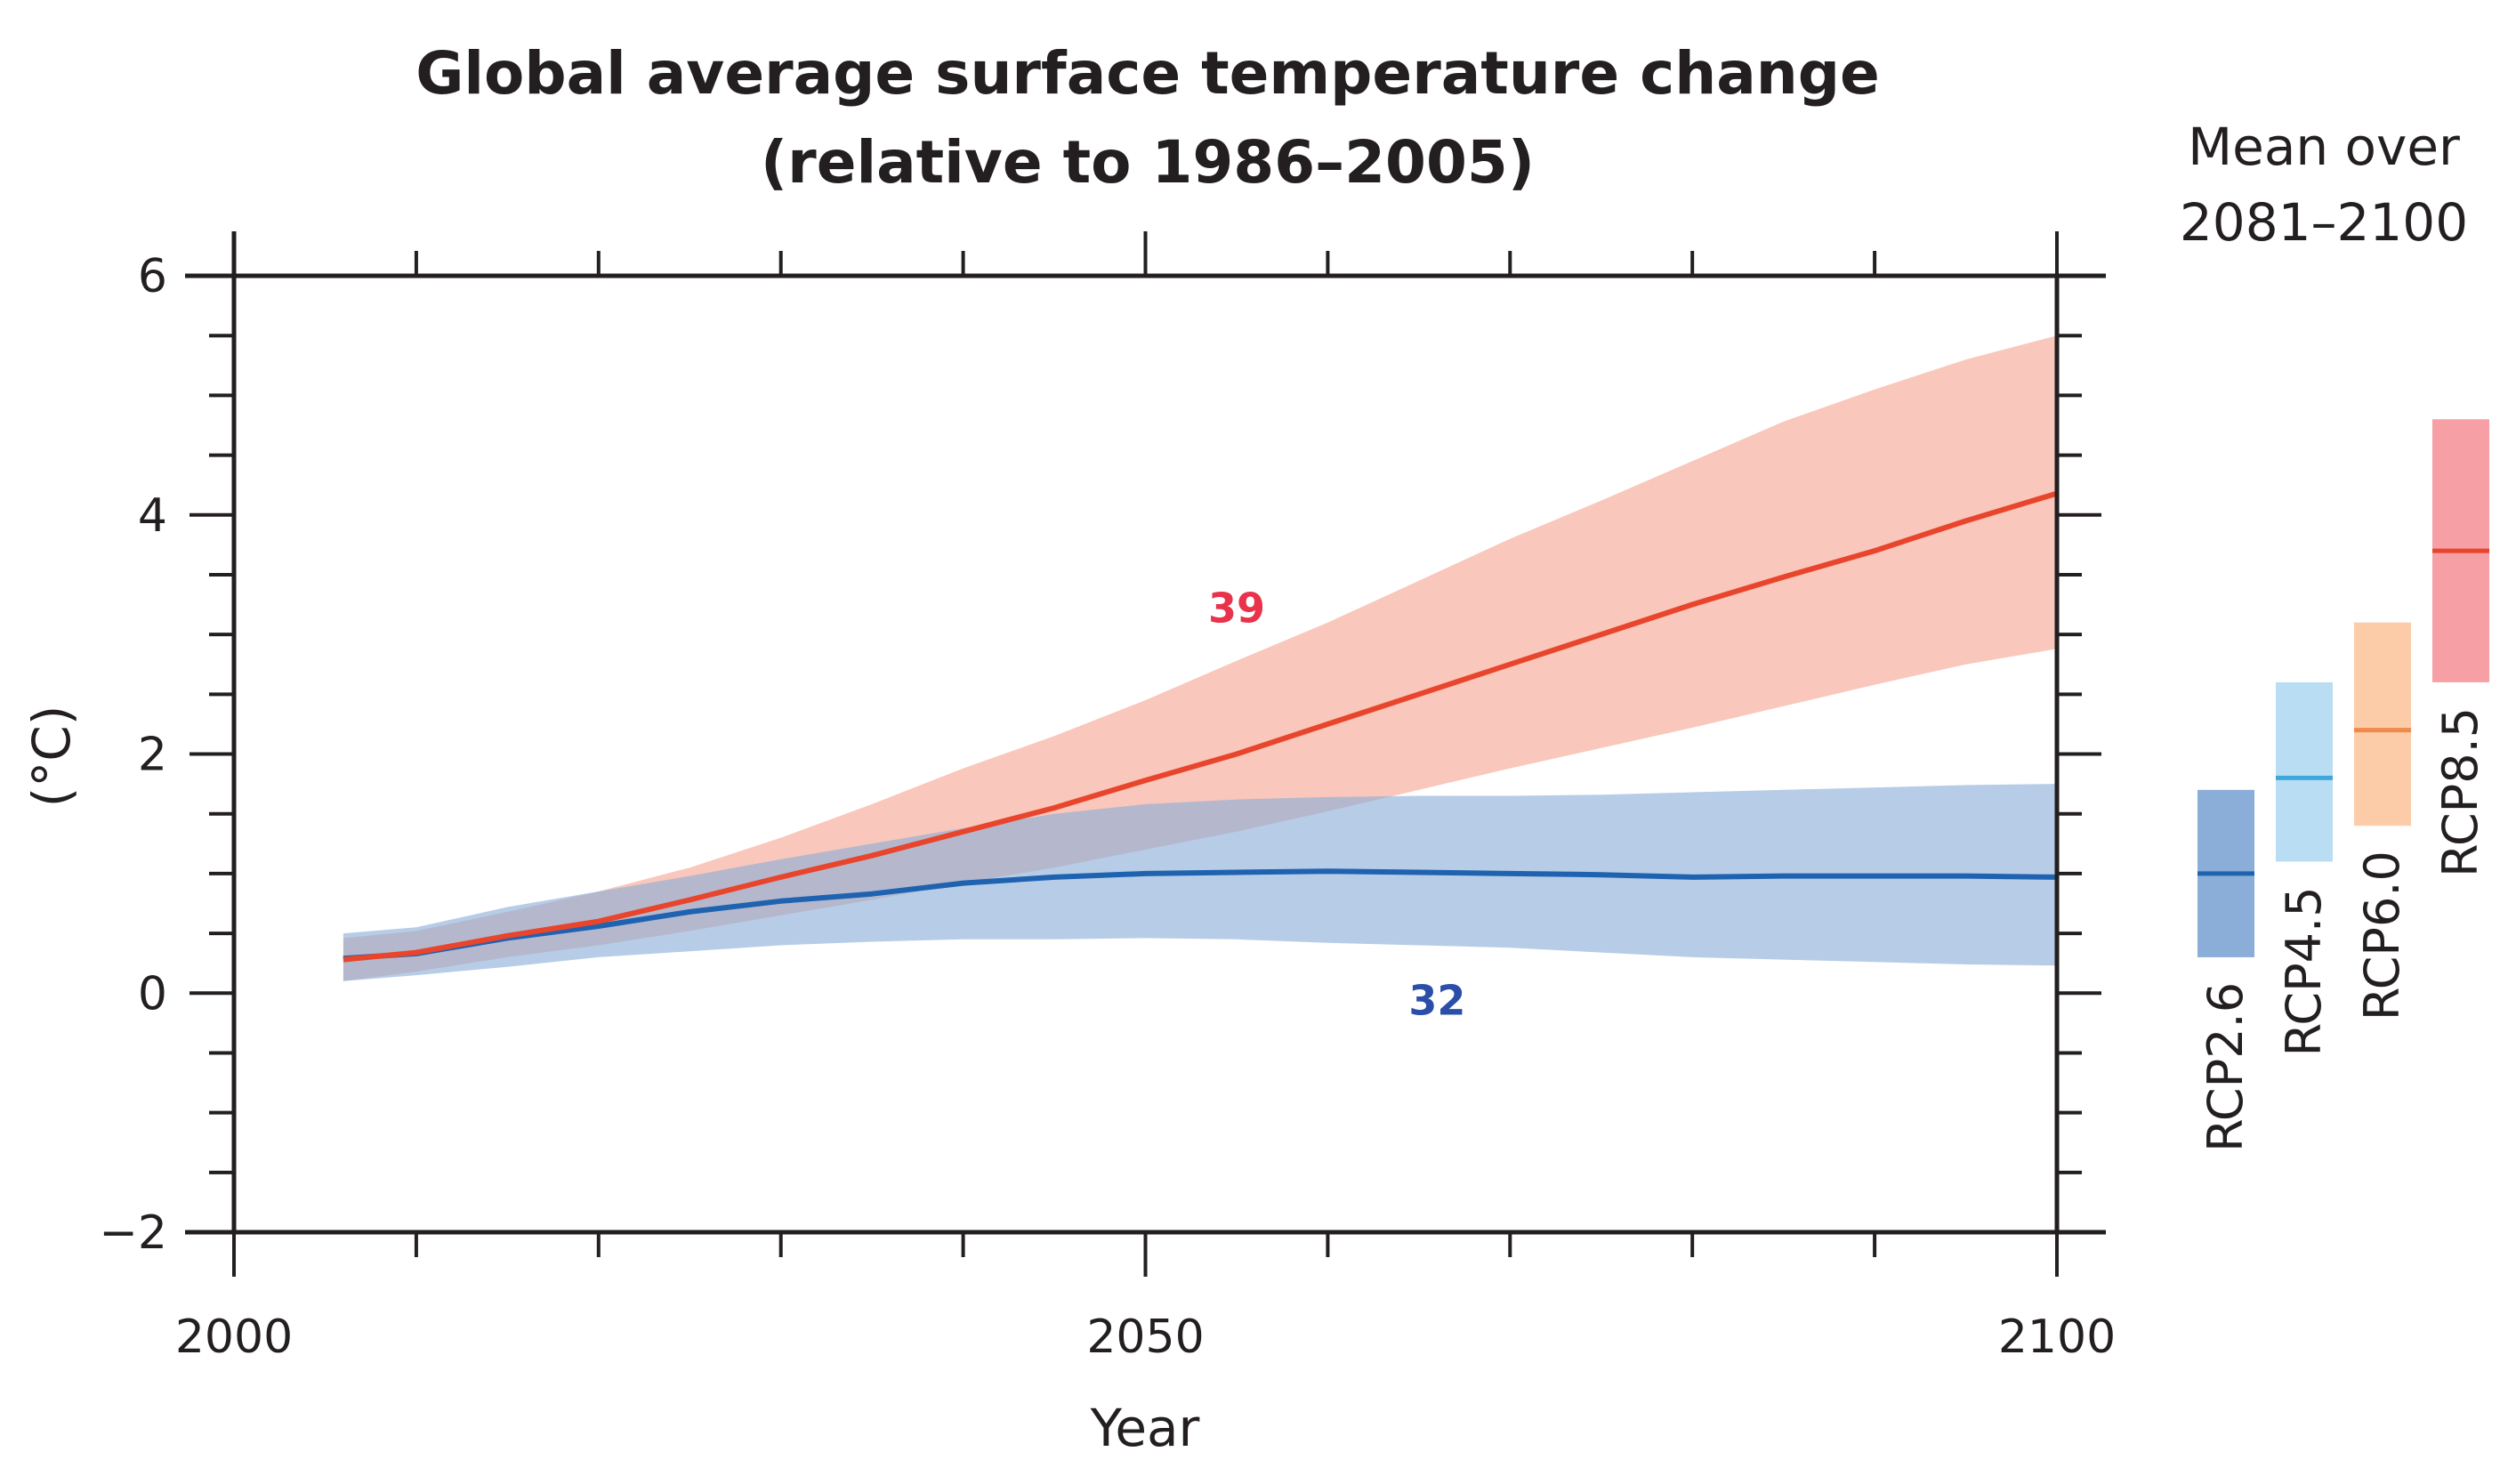 This screenshot has width=2516, height=1484. What do you see at coordinates (51, 757) in the screenshot?
I see `y-axis-label: (°C)` at bounding box center [51, 757].